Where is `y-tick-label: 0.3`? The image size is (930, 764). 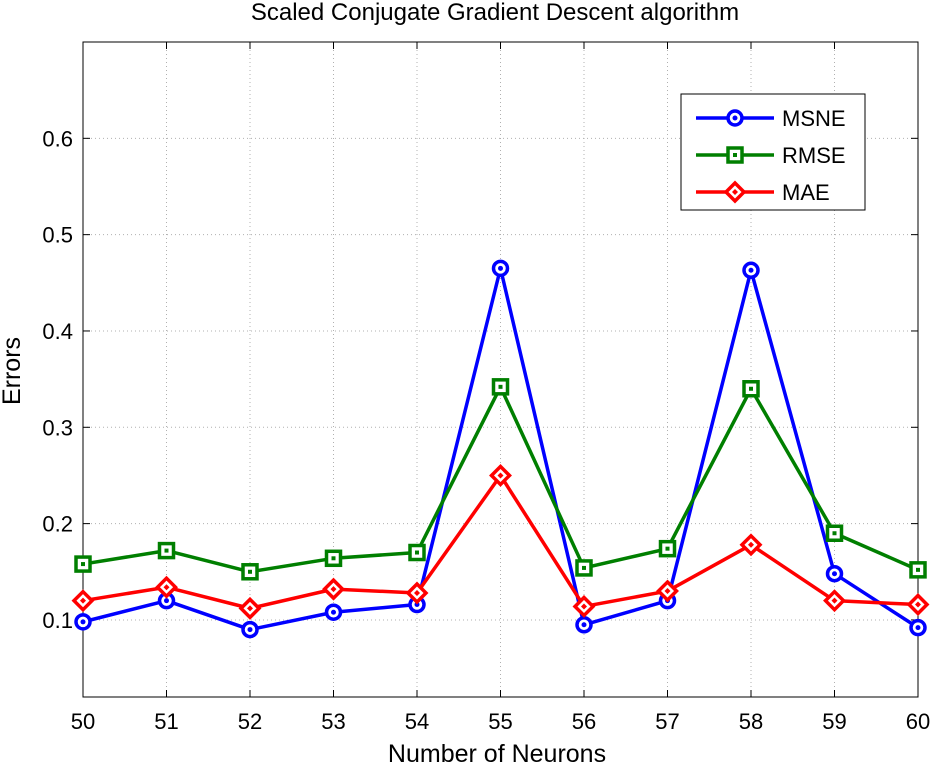 y-tick-label: 0.3 is located at coordinates (57, 427).